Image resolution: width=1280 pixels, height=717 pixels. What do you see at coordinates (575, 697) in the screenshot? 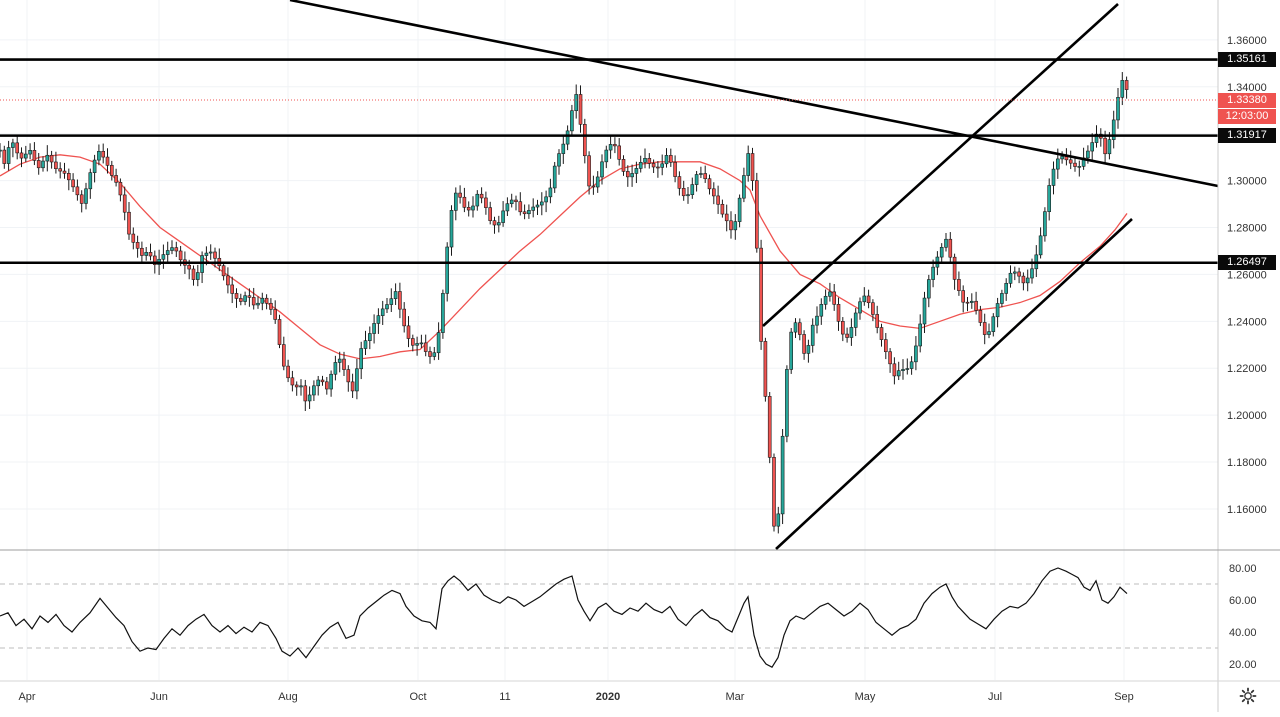
I see `time-axis: Apr Jun Aug Oct 11 2020 Mar May Jul Sep` at bounding box center [575, 697].